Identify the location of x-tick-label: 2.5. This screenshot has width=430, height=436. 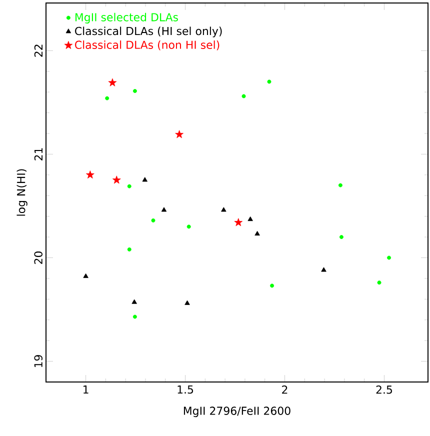
(384, 390).